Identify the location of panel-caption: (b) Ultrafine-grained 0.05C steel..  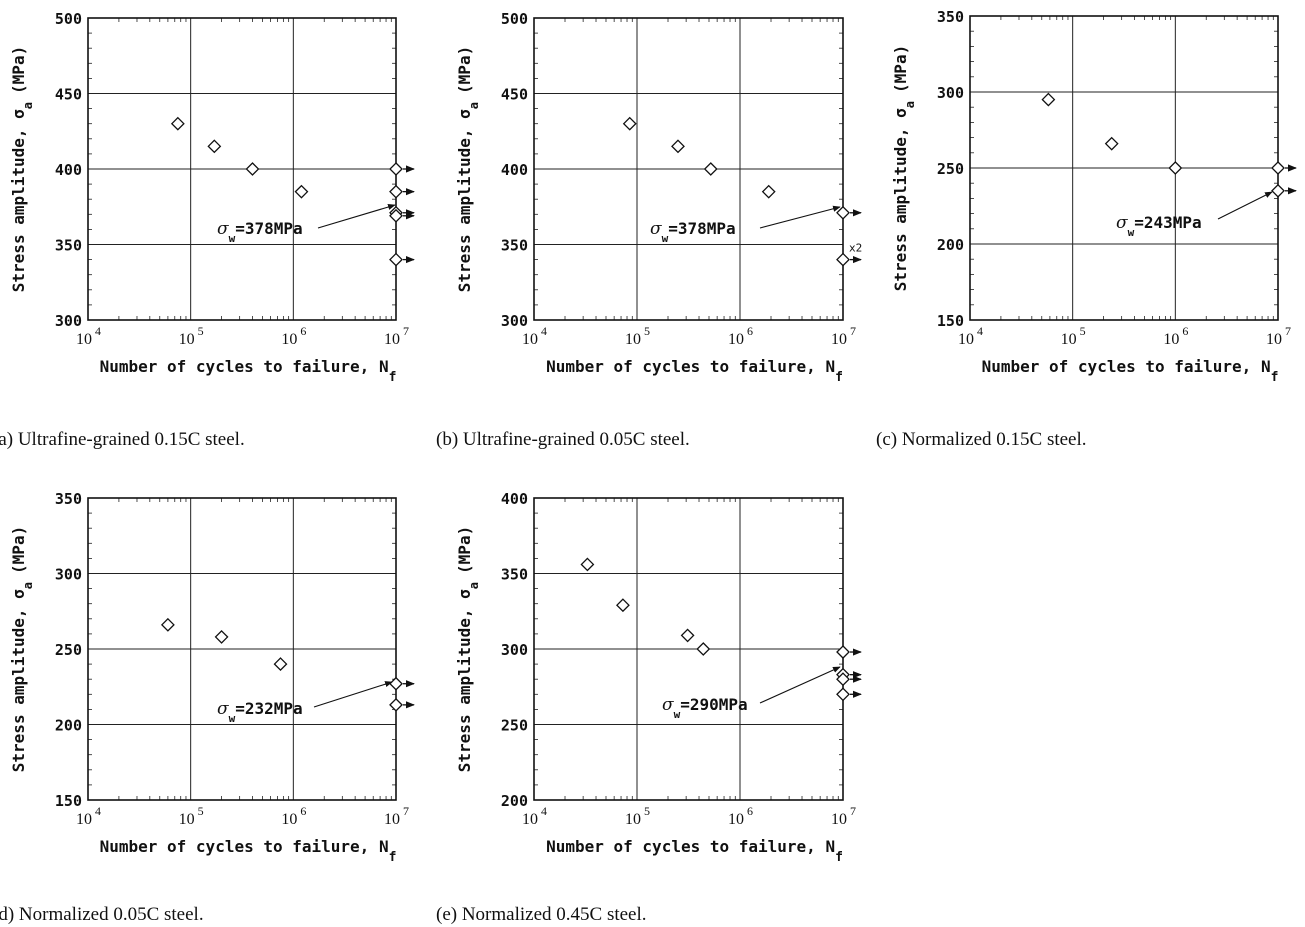
(563, 439).